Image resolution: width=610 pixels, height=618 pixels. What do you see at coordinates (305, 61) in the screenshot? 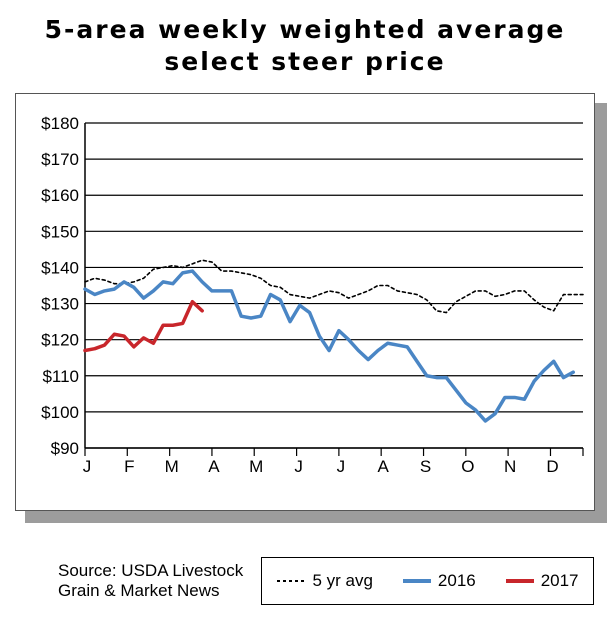
I see `title-line-2: select steer price` at bounding box center [305, 61].